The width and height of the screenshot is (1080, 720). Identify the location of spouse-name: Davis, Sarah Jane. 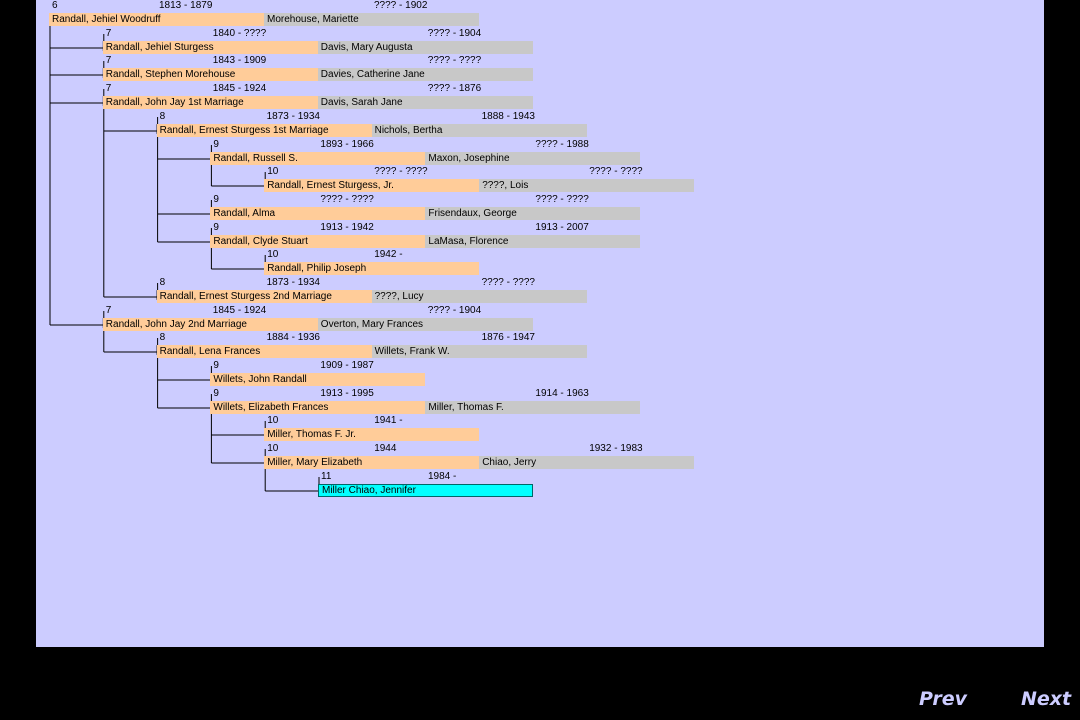
(425, 102).